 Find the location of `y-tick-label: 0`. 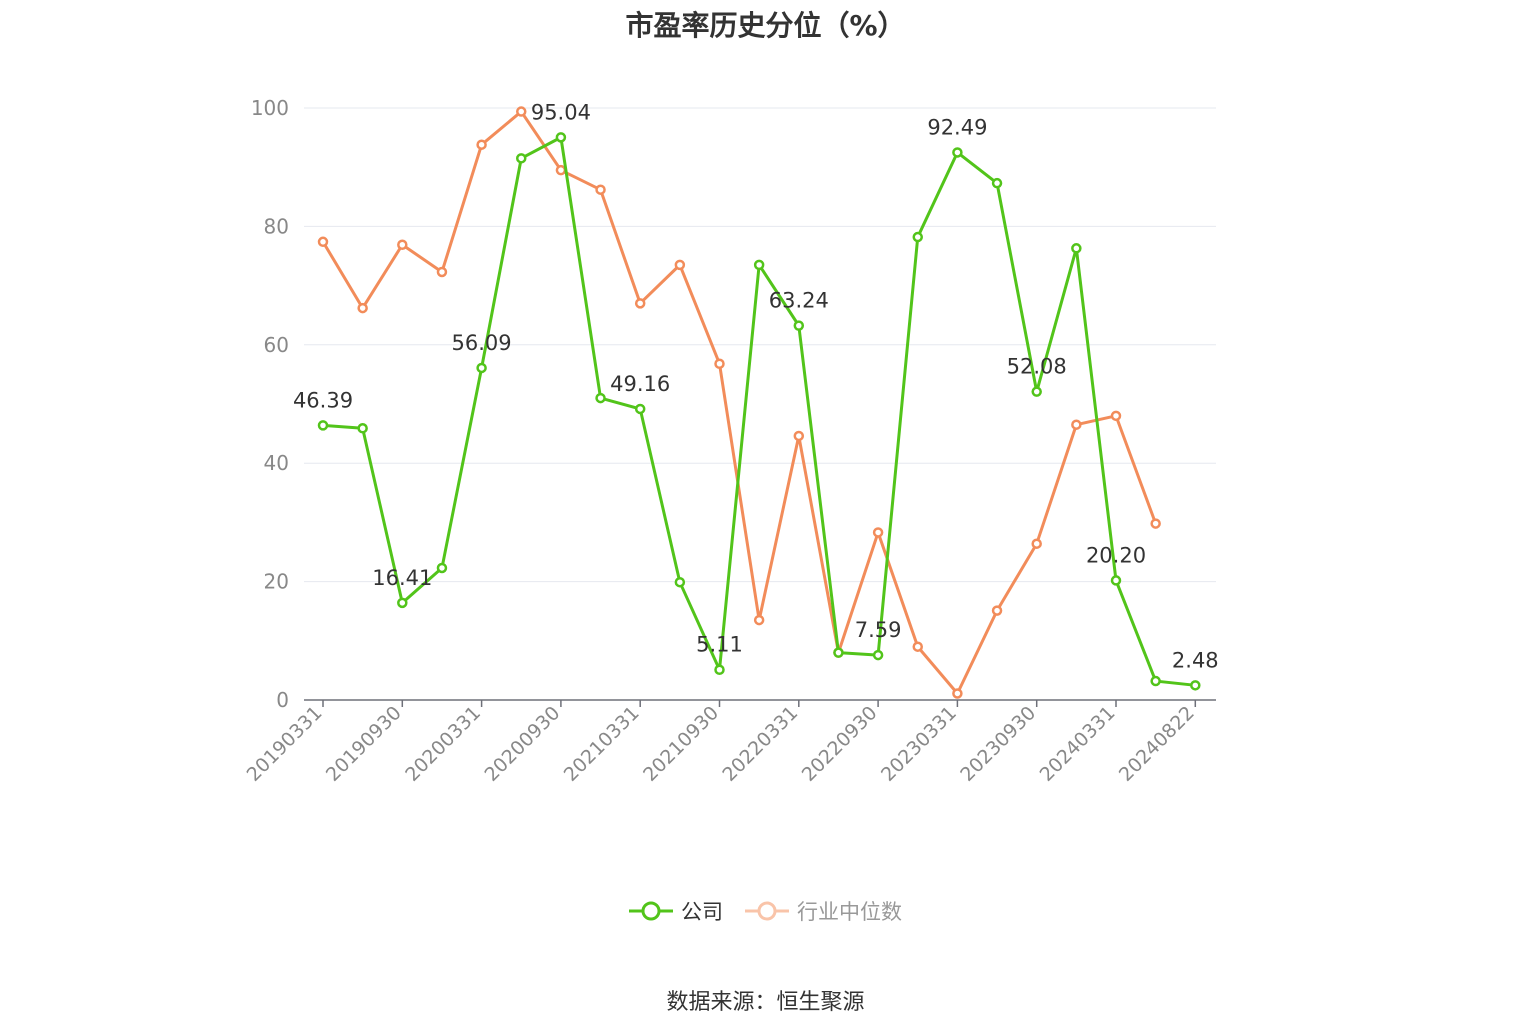

y-tick-label: 0 is located at coordinates (282, 700).